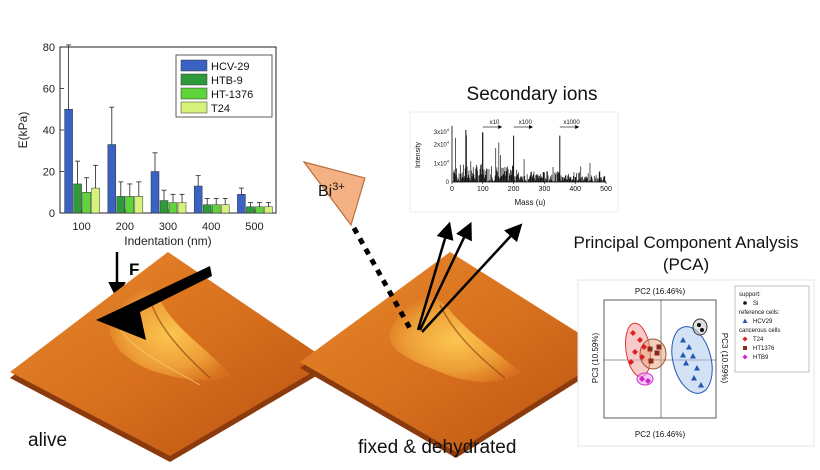  Describe the element at coordinates (483, 189) in the screenshot. I see `spectrum-x-tick-label: 100` at that location.